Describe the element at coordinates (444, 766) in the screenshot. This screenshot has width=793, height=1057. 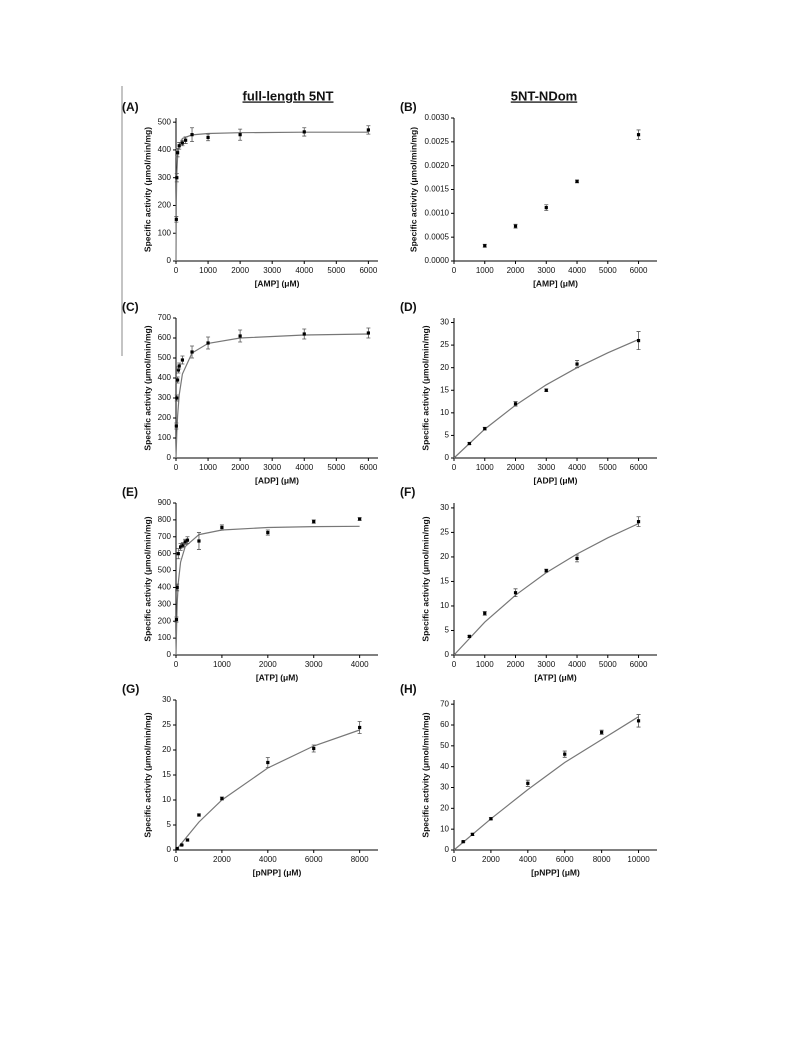
I see `y-tick-label: 40` at that location.